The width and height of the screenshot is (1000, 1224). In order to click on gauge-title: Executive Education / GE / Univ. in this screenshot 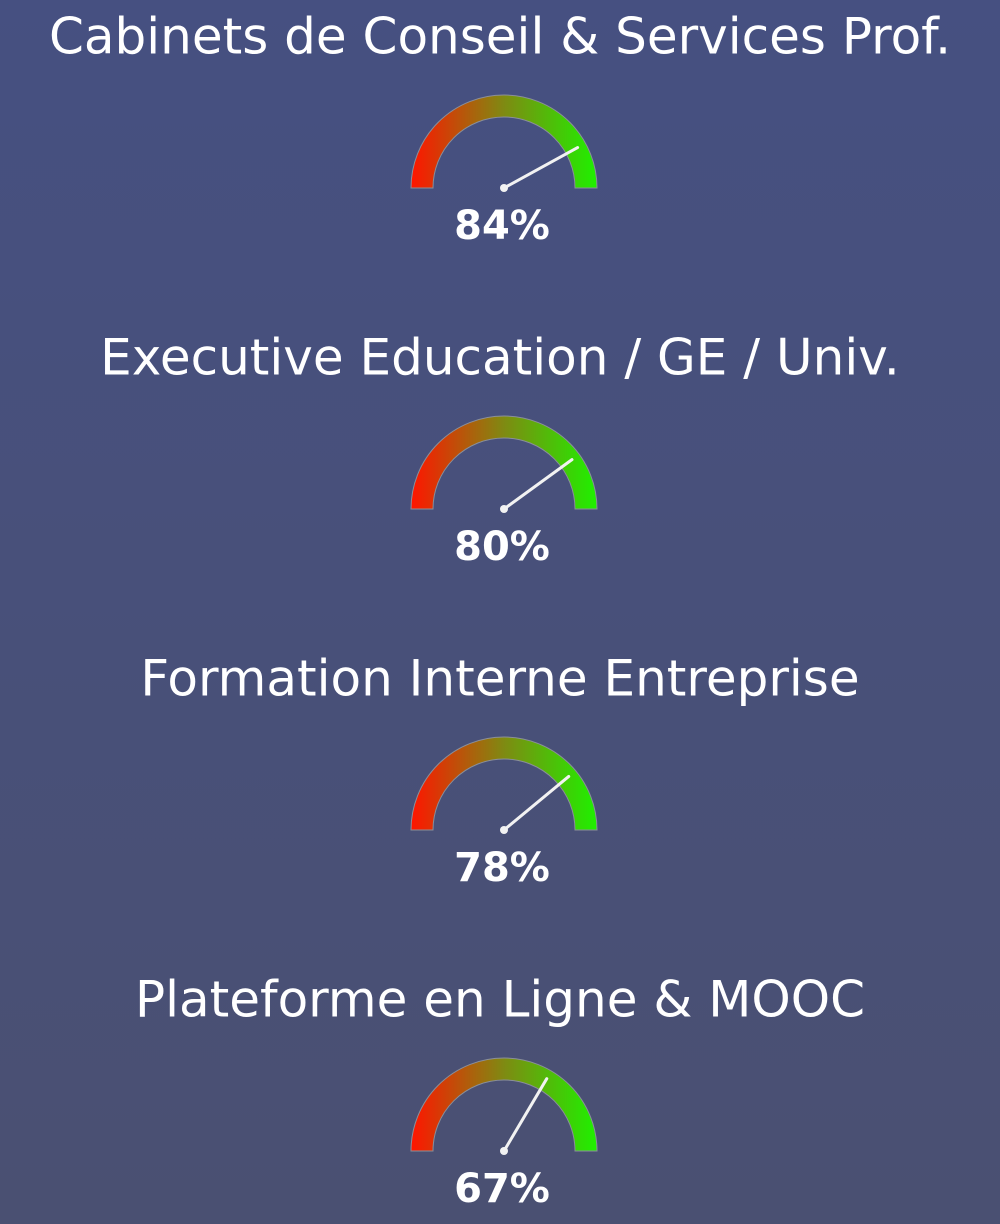, I will do `click(500, 358)`.